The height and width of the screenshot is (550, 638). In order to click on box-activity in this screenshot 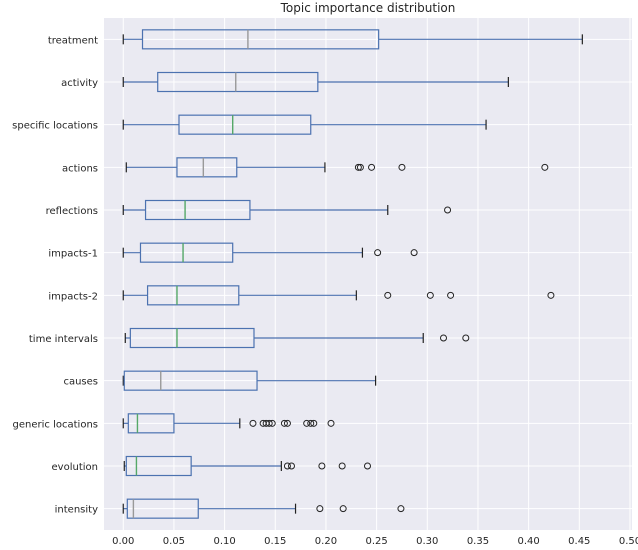, I will do `click(315, 82)`.